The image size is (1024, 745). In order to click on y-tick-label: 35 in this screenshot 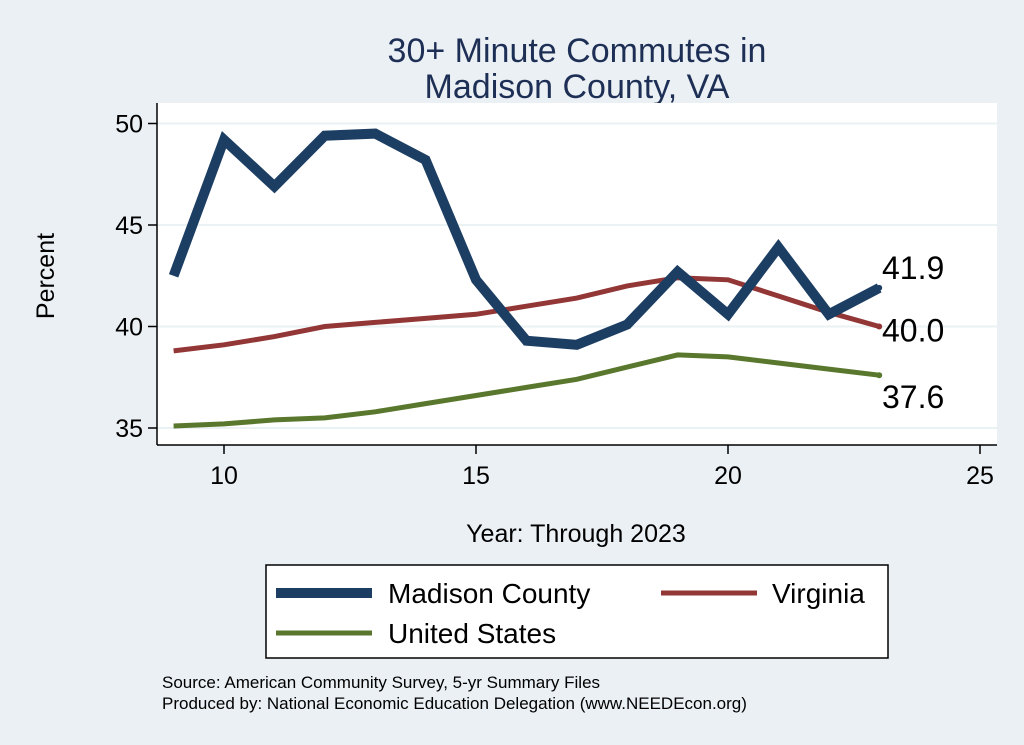, I will do `click(129, 429)`.